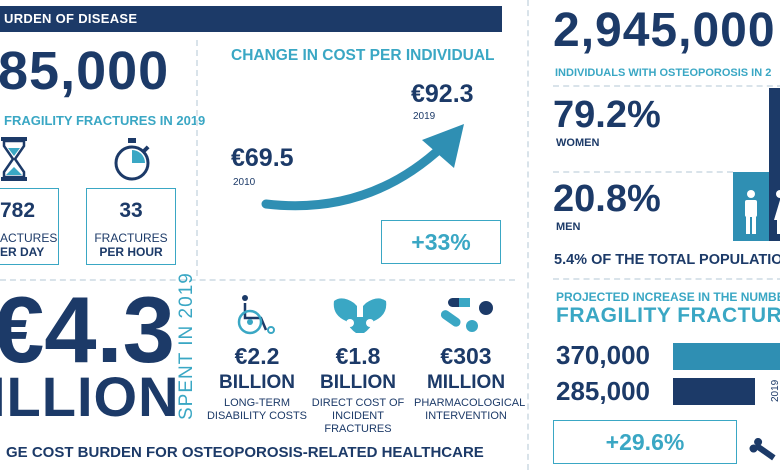 The image size is (780, 470). I want to click on women-label: WOMEN, so click(578, 143).